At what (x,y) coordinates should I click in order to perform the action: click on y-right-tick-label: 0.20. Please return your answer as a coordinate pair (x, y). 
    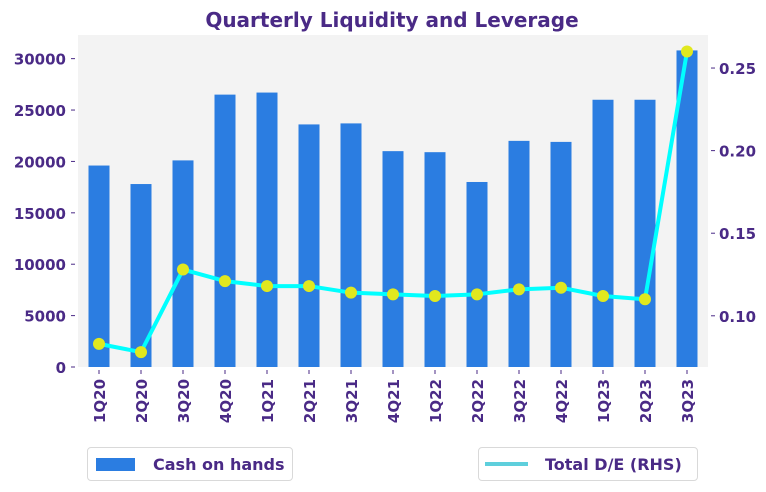
    Looking at the image, I should click on (737, 152).